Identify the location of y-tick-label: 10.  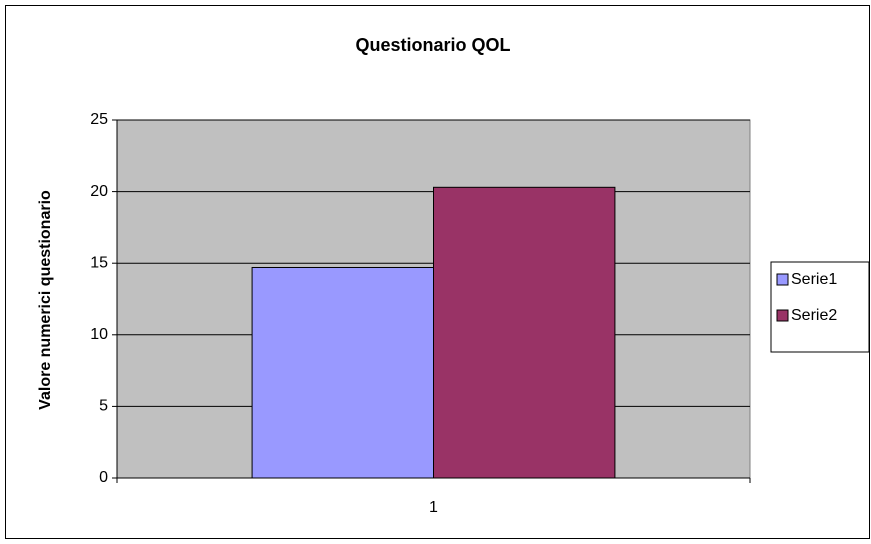
(99, 334).